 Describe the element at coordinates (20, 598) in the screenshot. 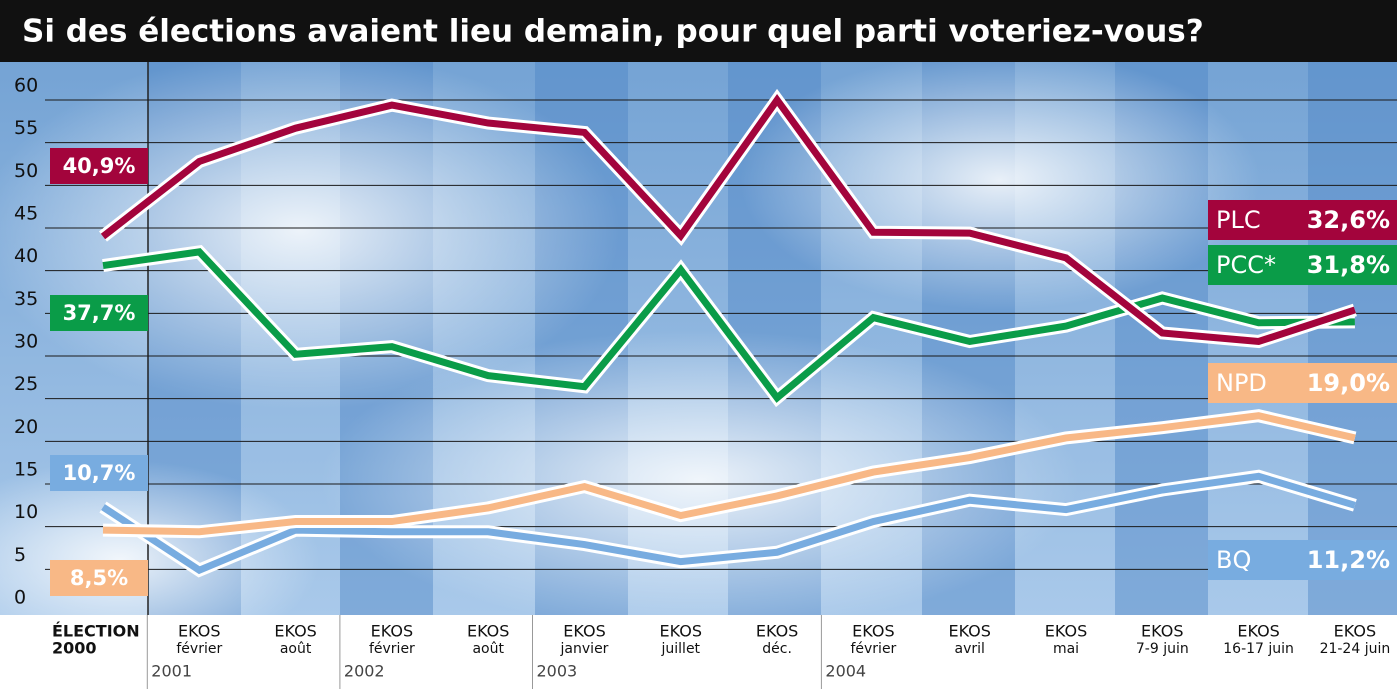

I see `y-tick-label: 0` at that location.